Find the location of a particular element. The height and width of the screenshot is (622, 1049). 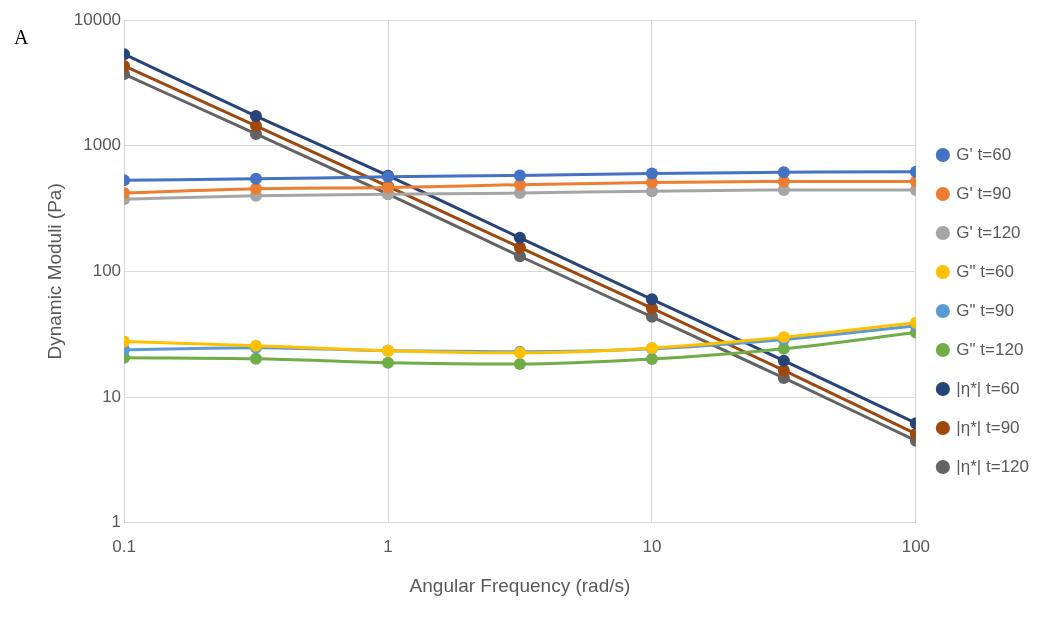

y-tick-label: 1 is located at coordinates (116, 522).